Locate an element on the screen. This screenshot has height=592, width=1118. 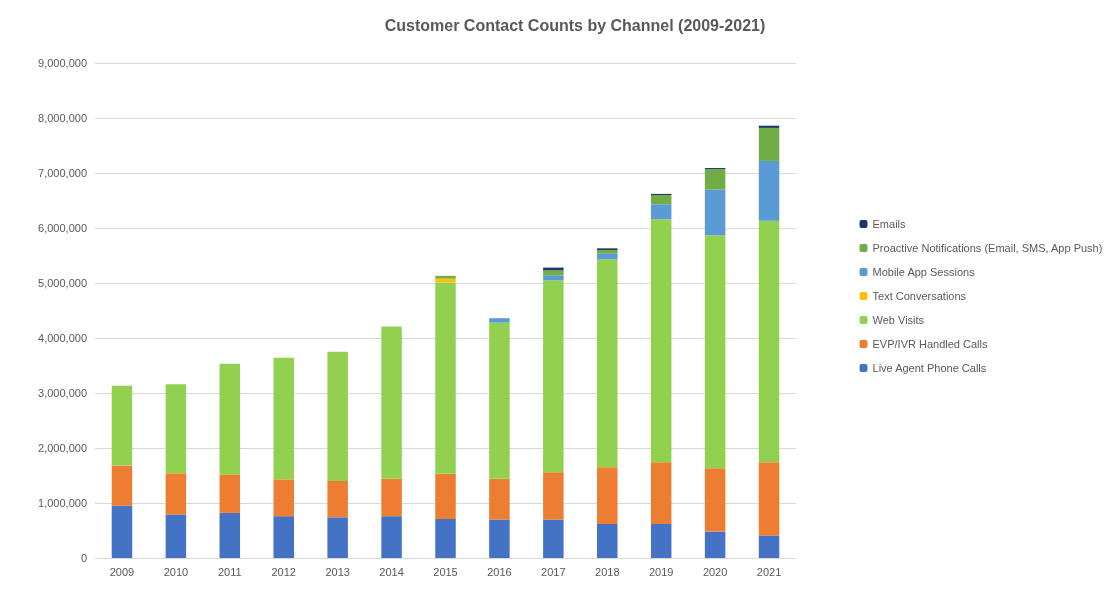
y-tick-label: 2,000,000 is located at coordinates (62, 448).